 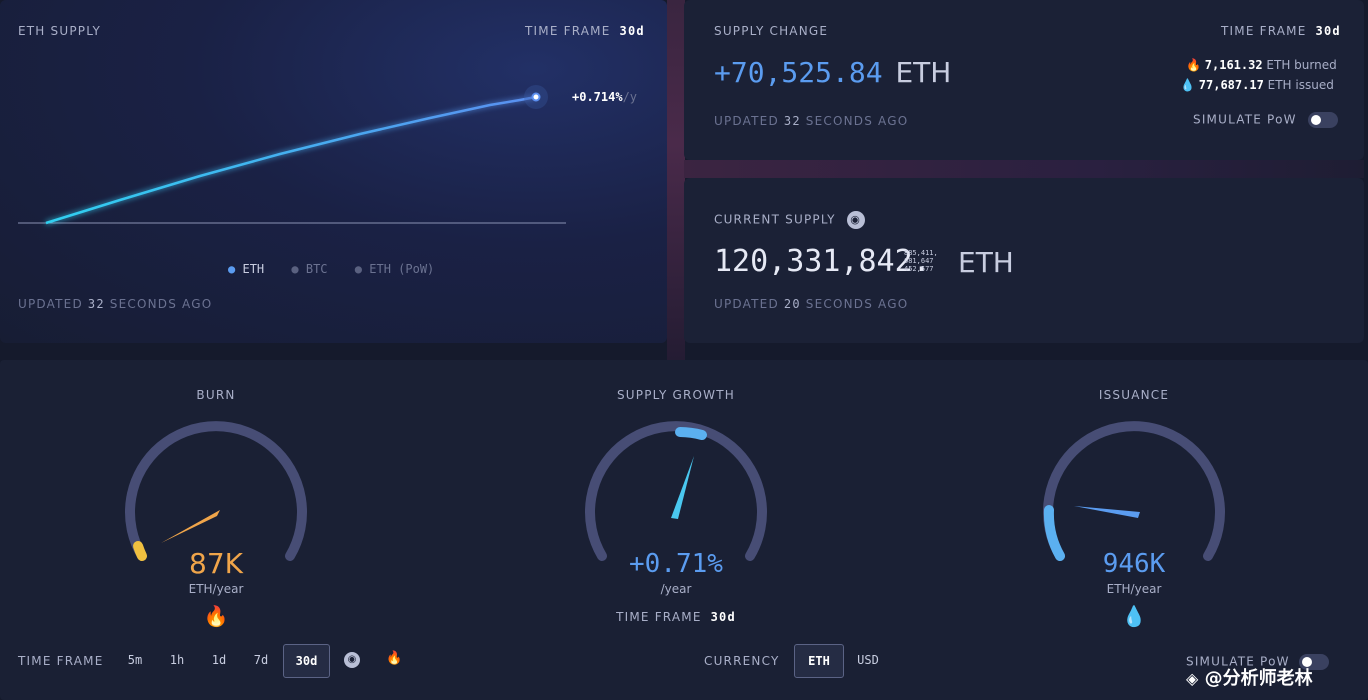 I want to click on diamond-logo-icon: ◈, so click(x=1192, y=678).